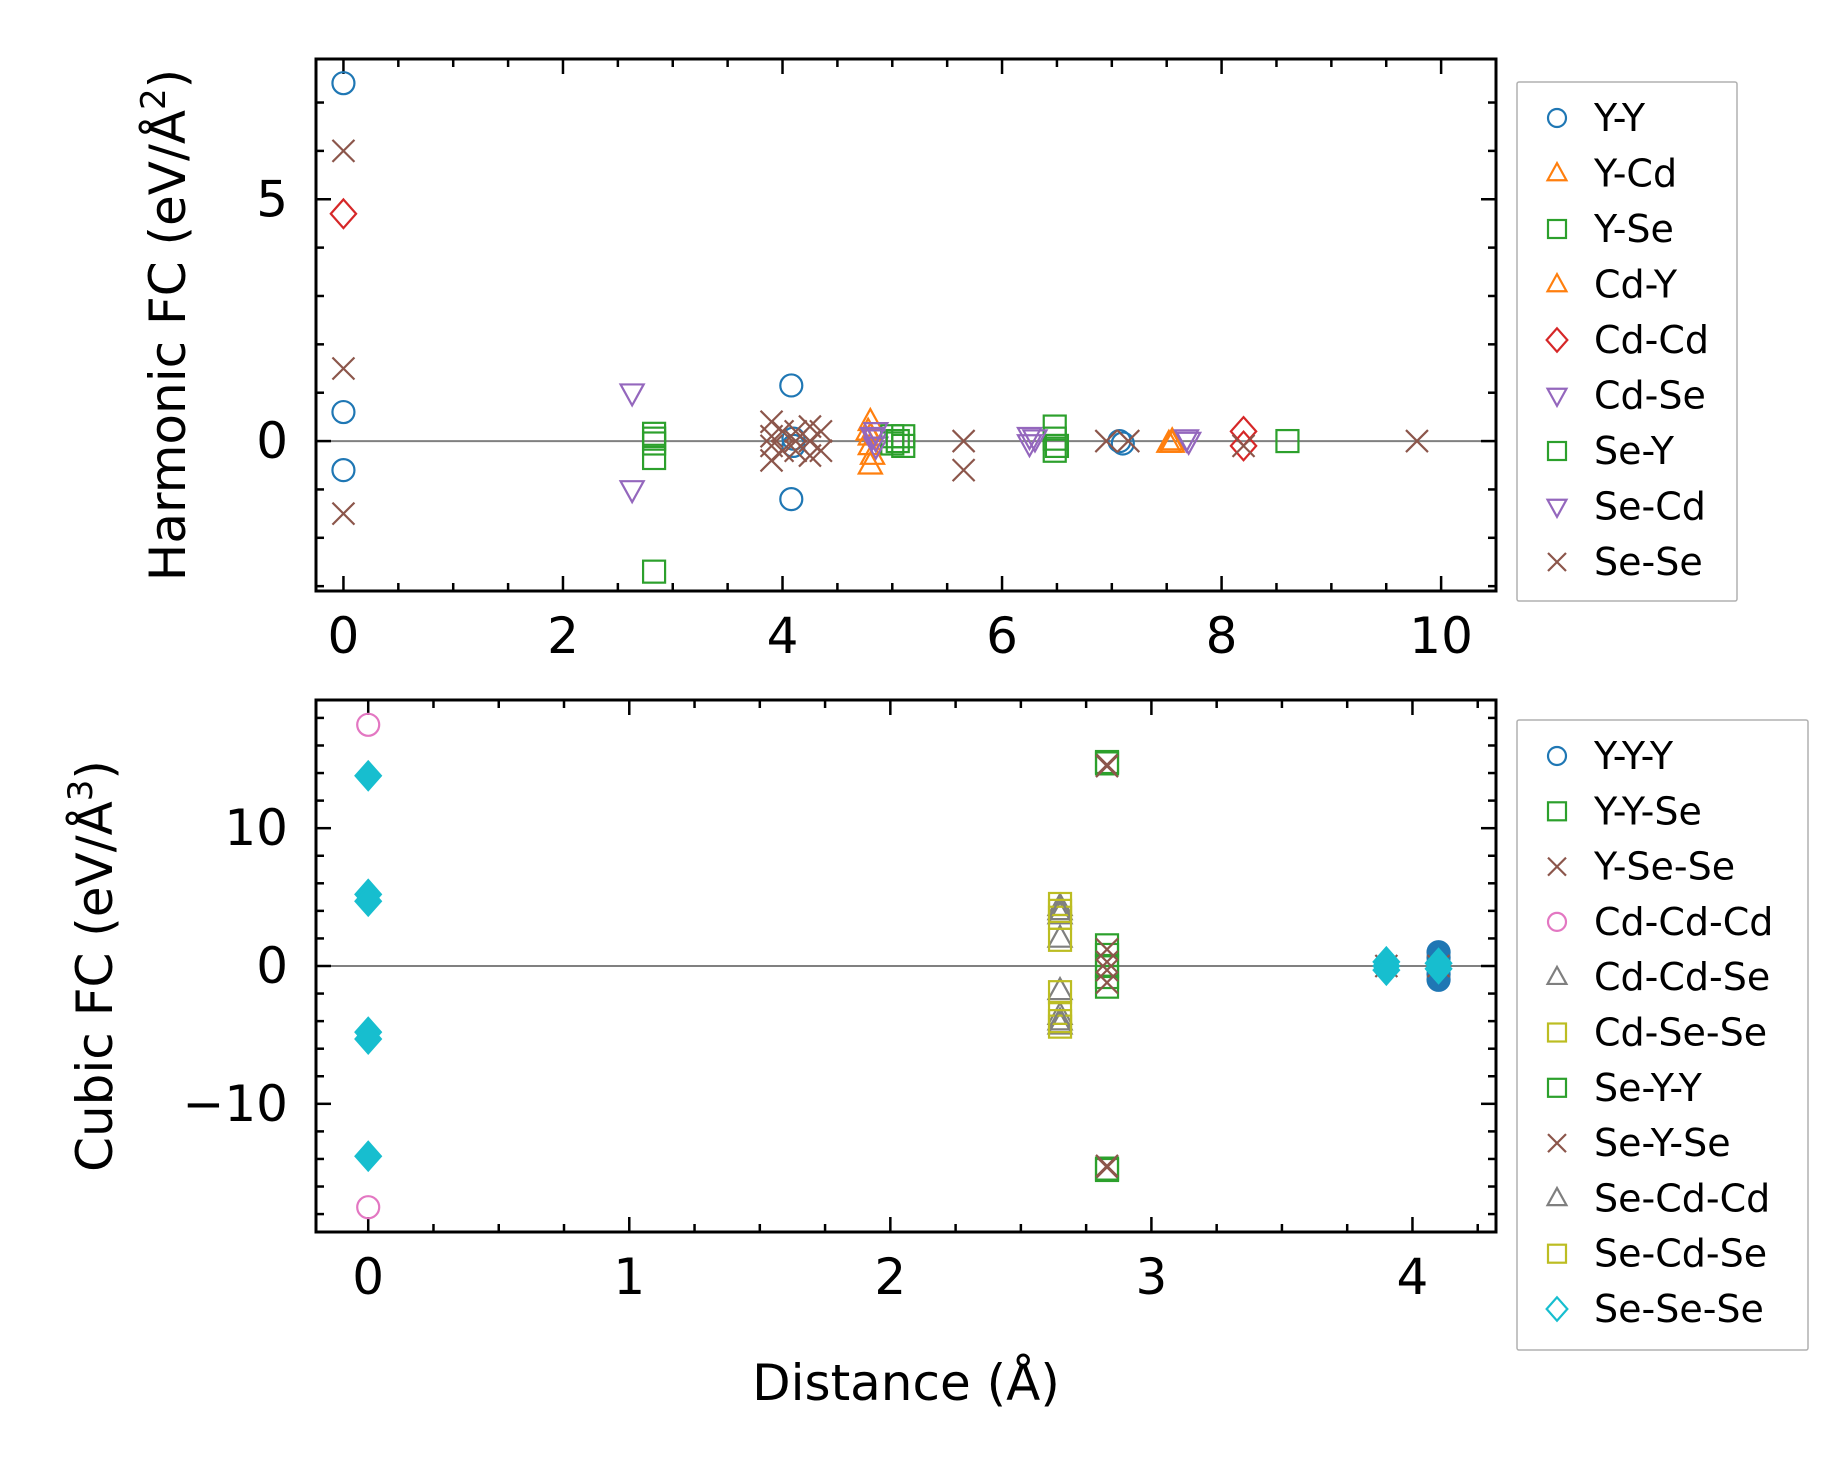  Describe the element at coordinates (1557, 562) in the screenshot. I see `top-legend-marker-se-se` at that location.